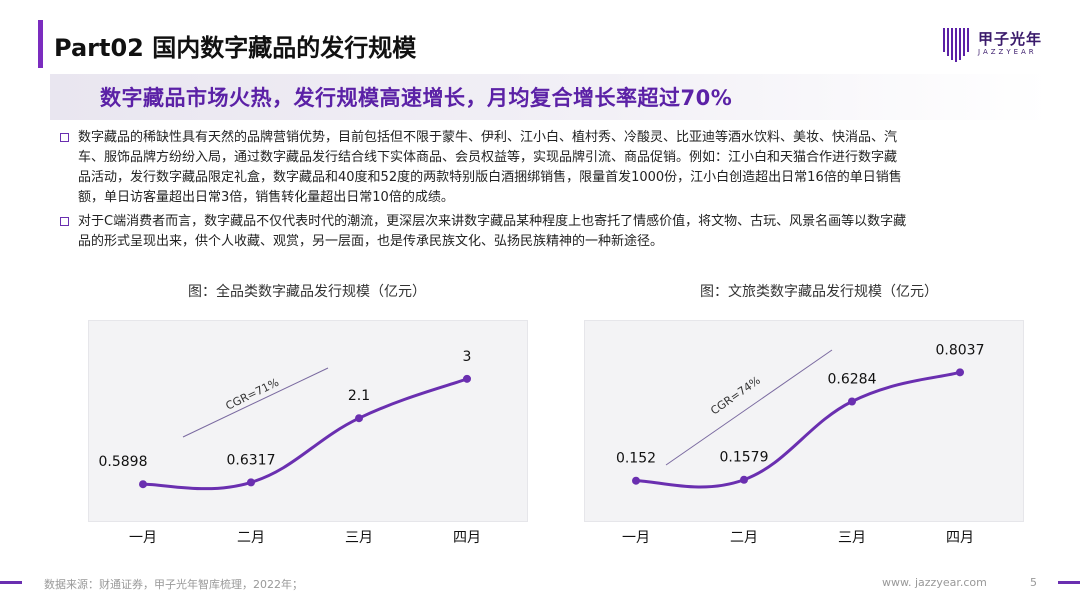 This screenshot has width=1080, height=608. Describe the element at coordinates (11, 582) in the screenshot. I see `footer-accent-left` at that location.